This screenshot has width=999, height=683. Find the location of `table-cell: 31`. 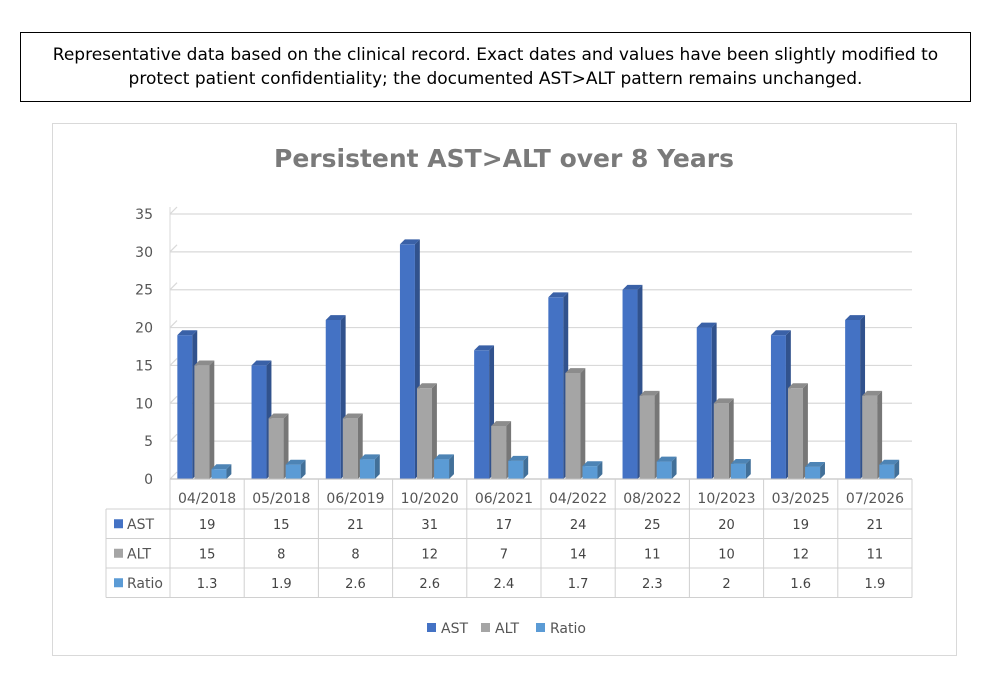

table-cell: 31 is located at coordinates (429, 525).